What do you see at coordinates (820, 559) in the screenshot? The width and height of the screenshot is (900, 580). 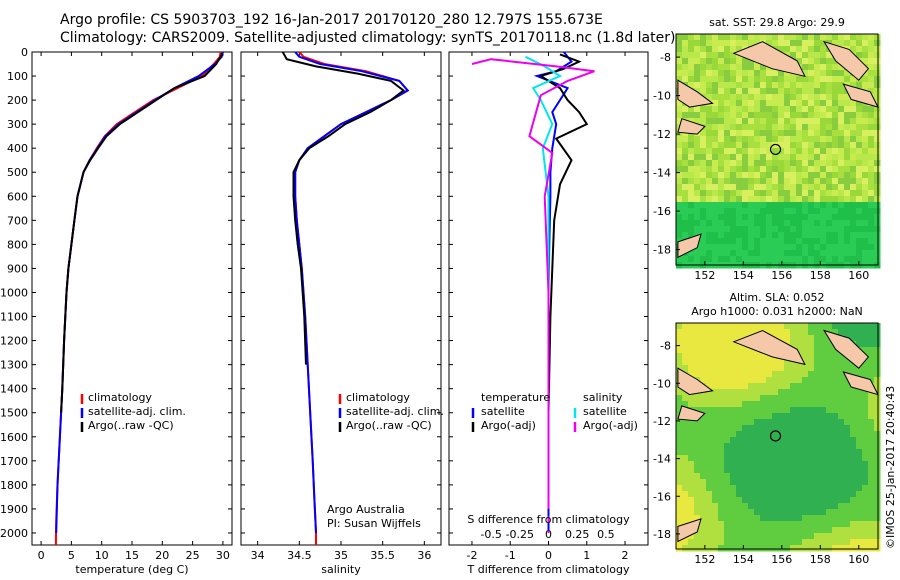 I see `lon-tick-label: 158` at bounding box center [820, 559].